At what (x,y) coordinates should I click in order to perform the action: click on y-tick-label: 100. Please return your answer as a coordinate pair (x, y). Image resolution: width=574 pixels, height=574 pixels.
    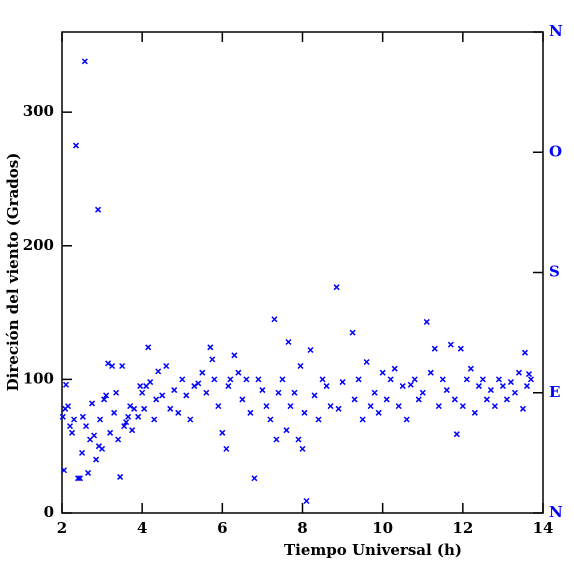
    Looking at the image, I should click on (38, 378).